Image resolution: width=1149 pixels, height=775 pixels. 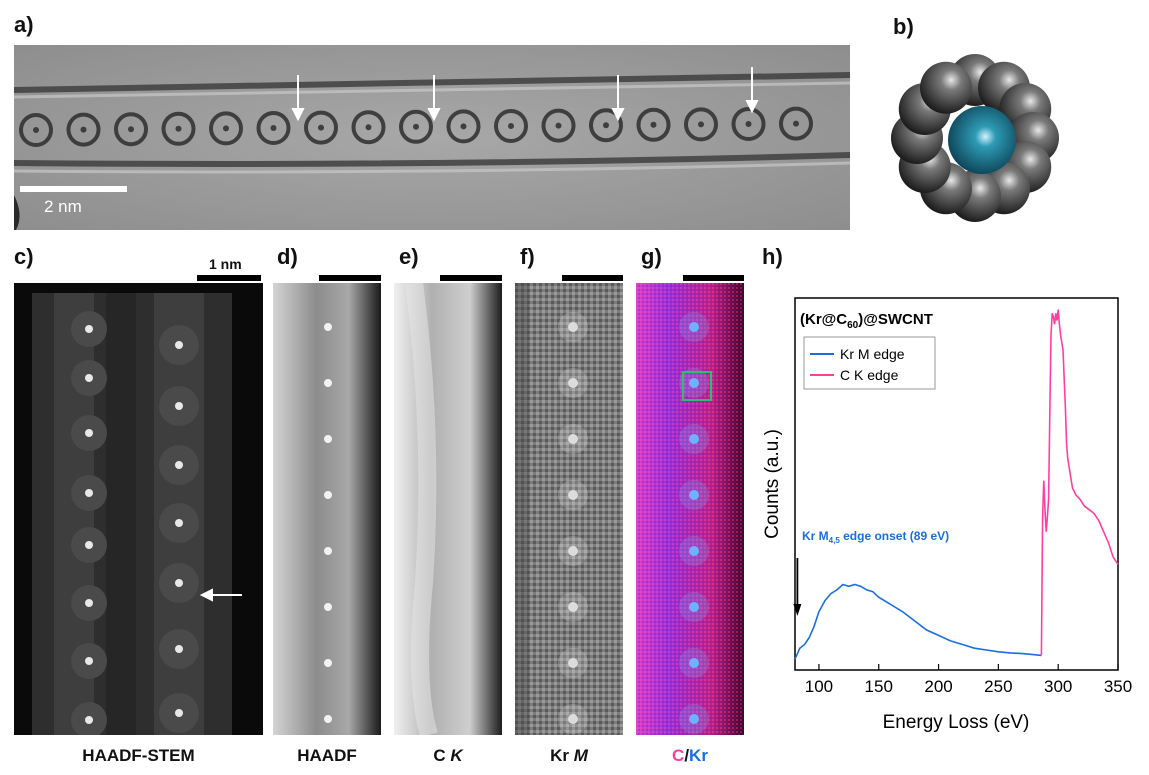 What do you see at coordinates (713, 278) in the screenshot?
I see `scale-bar-g` at bounding box center [713, 278].